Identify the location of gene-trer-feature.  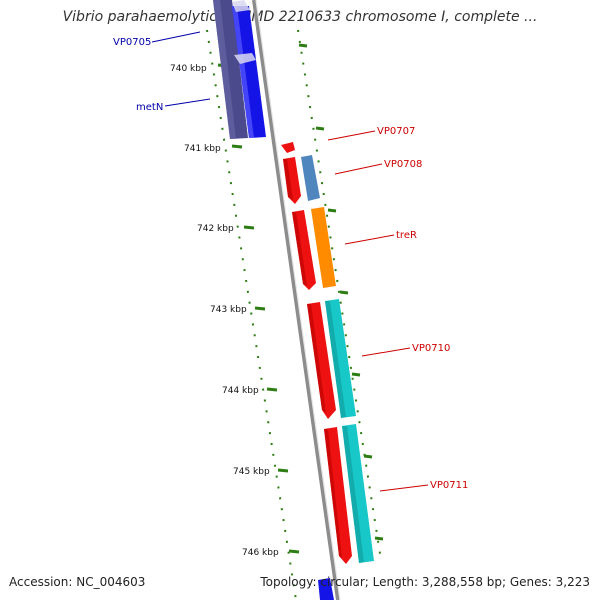
(323, 247).